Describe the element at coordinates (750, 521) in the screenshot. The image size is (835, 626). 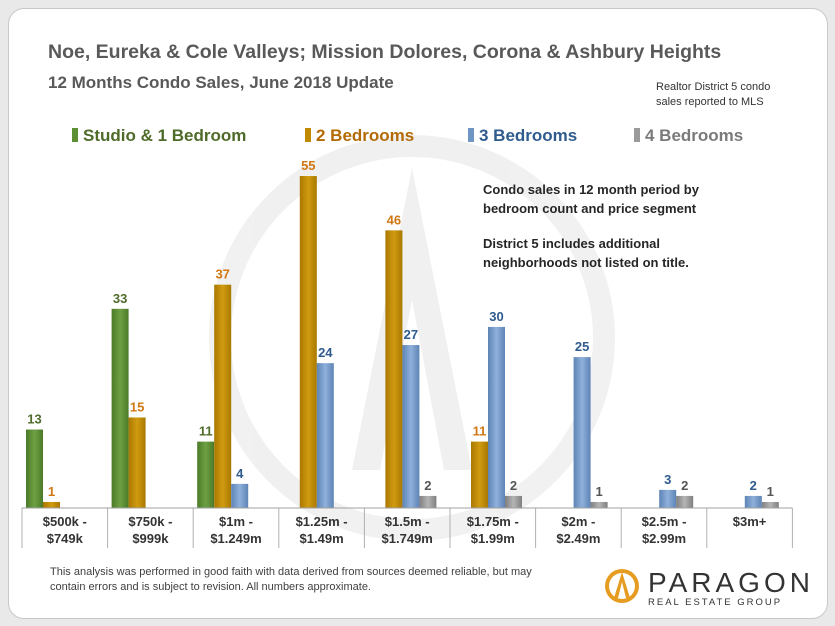
I see `x-tick-label: $3m+` at that location.